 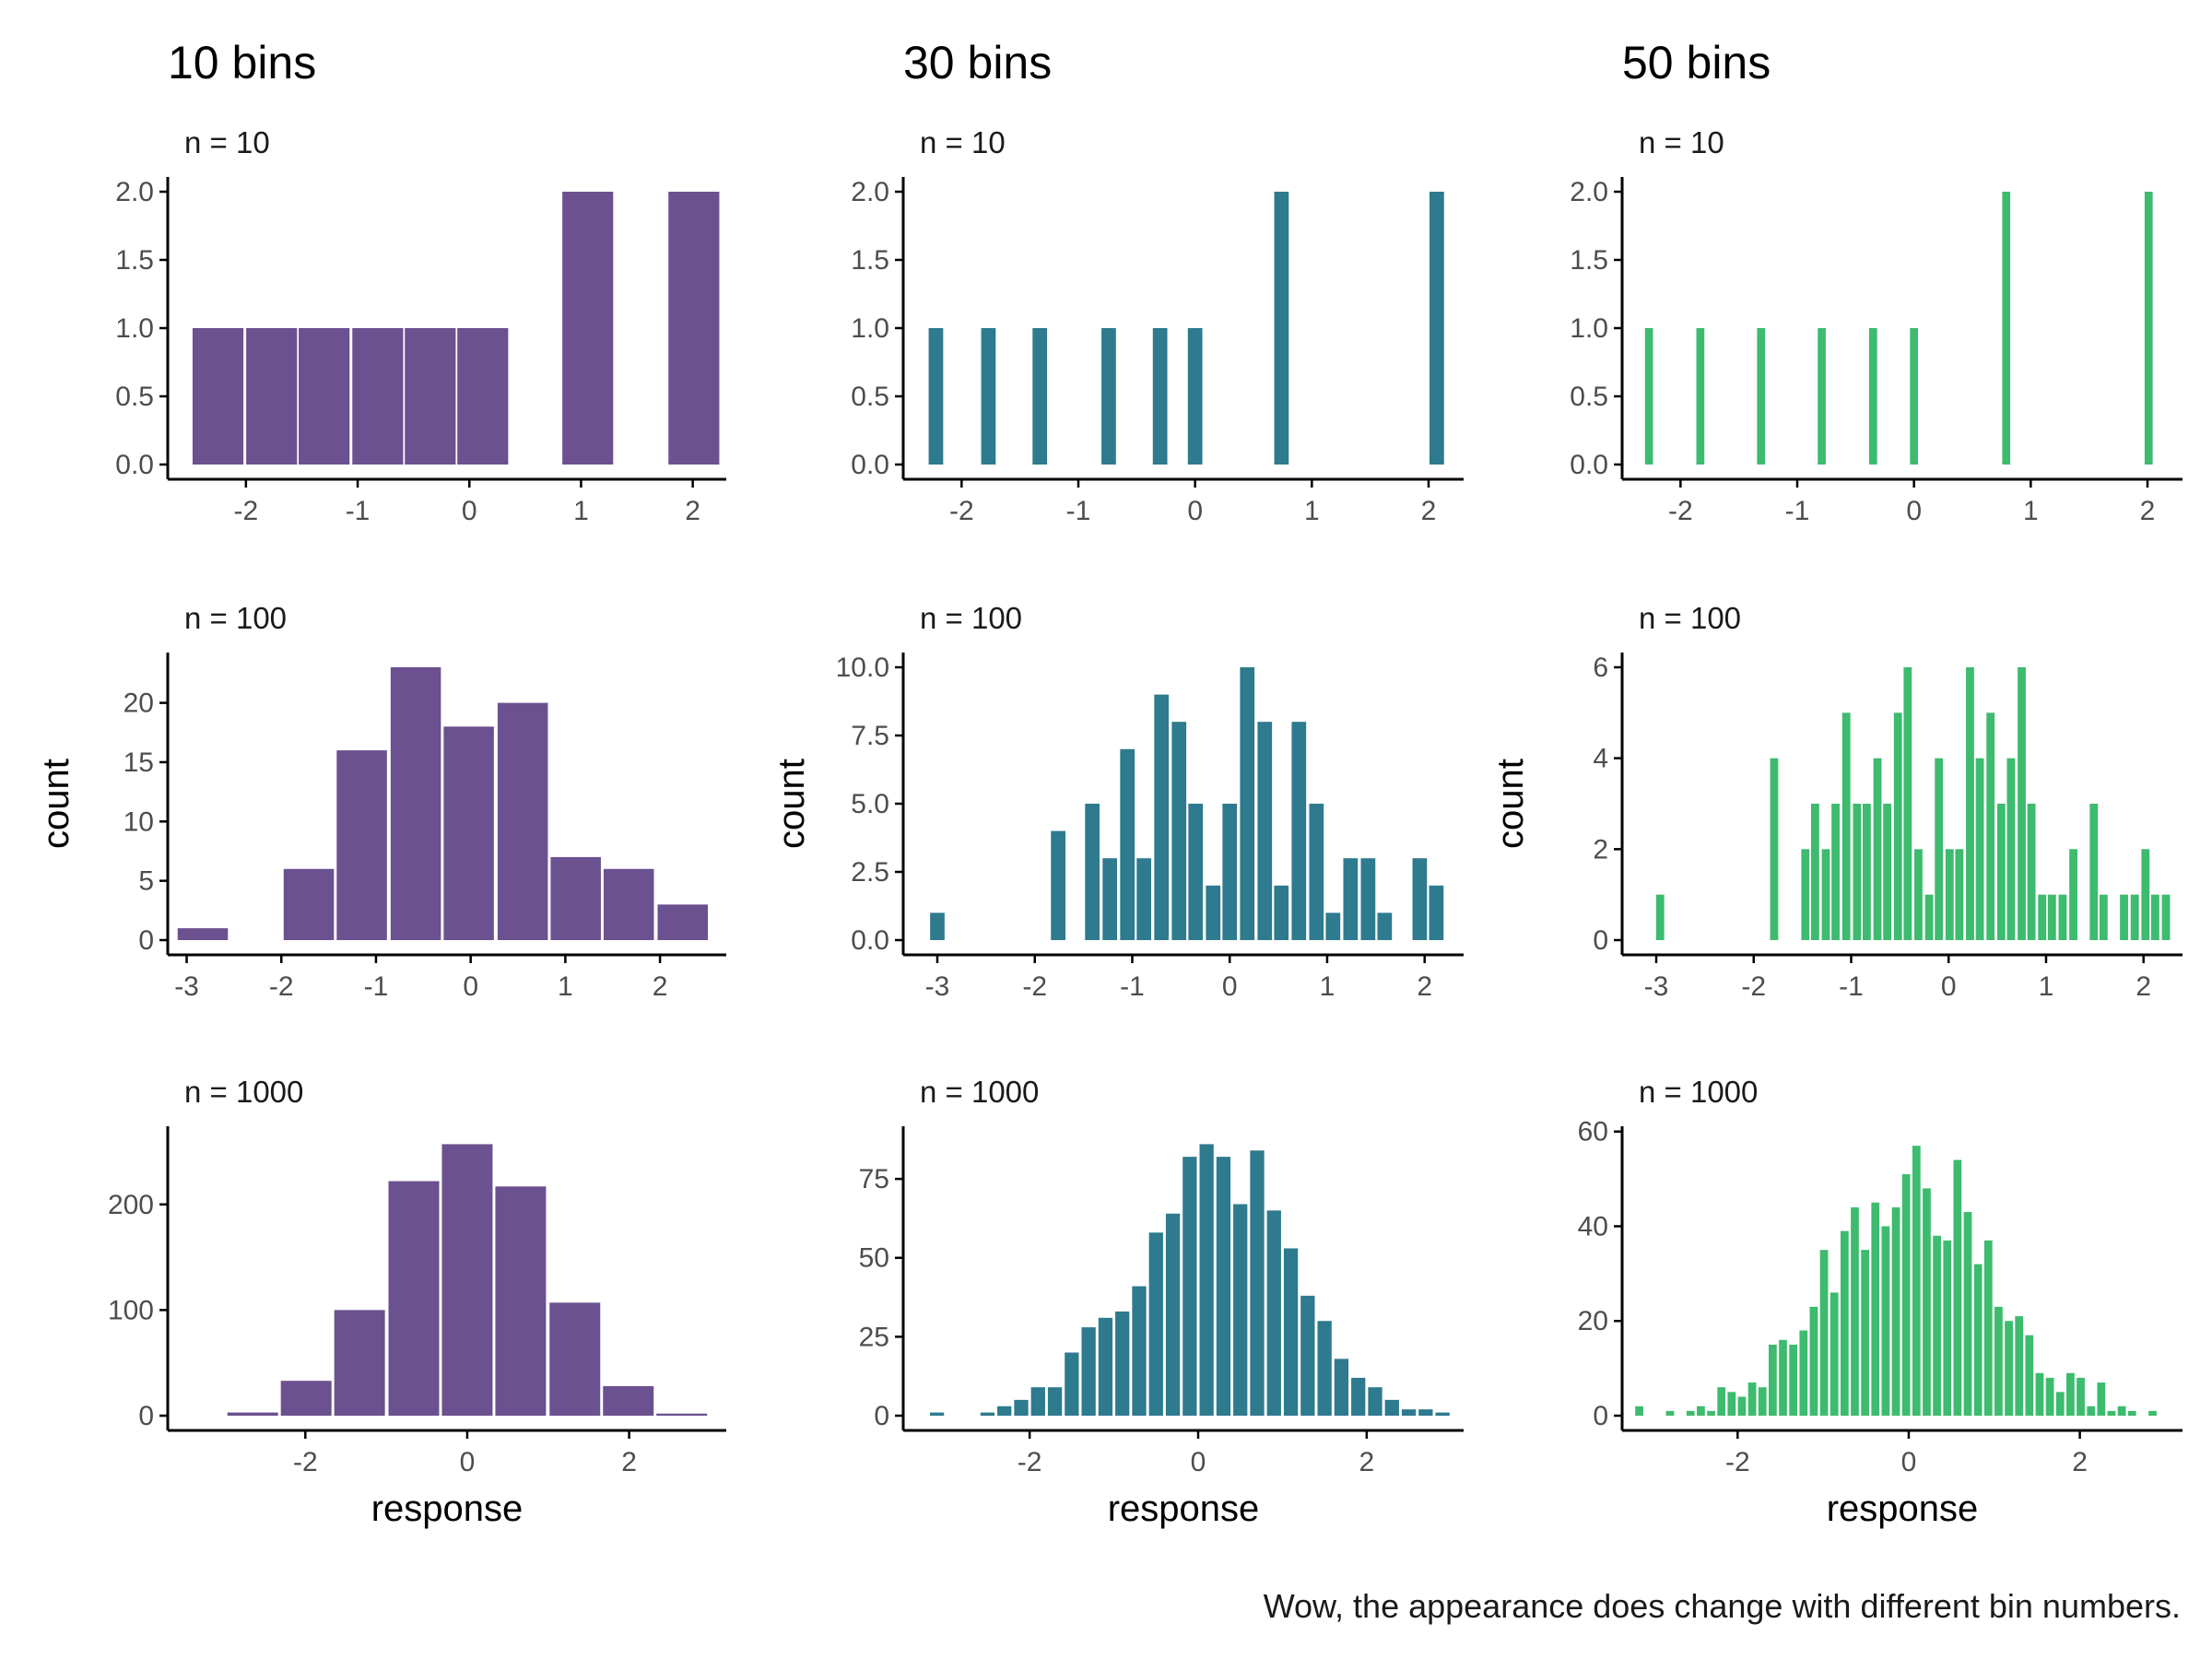 I want to click on y-tick-label: 20, so click(x=1593, y=1321).